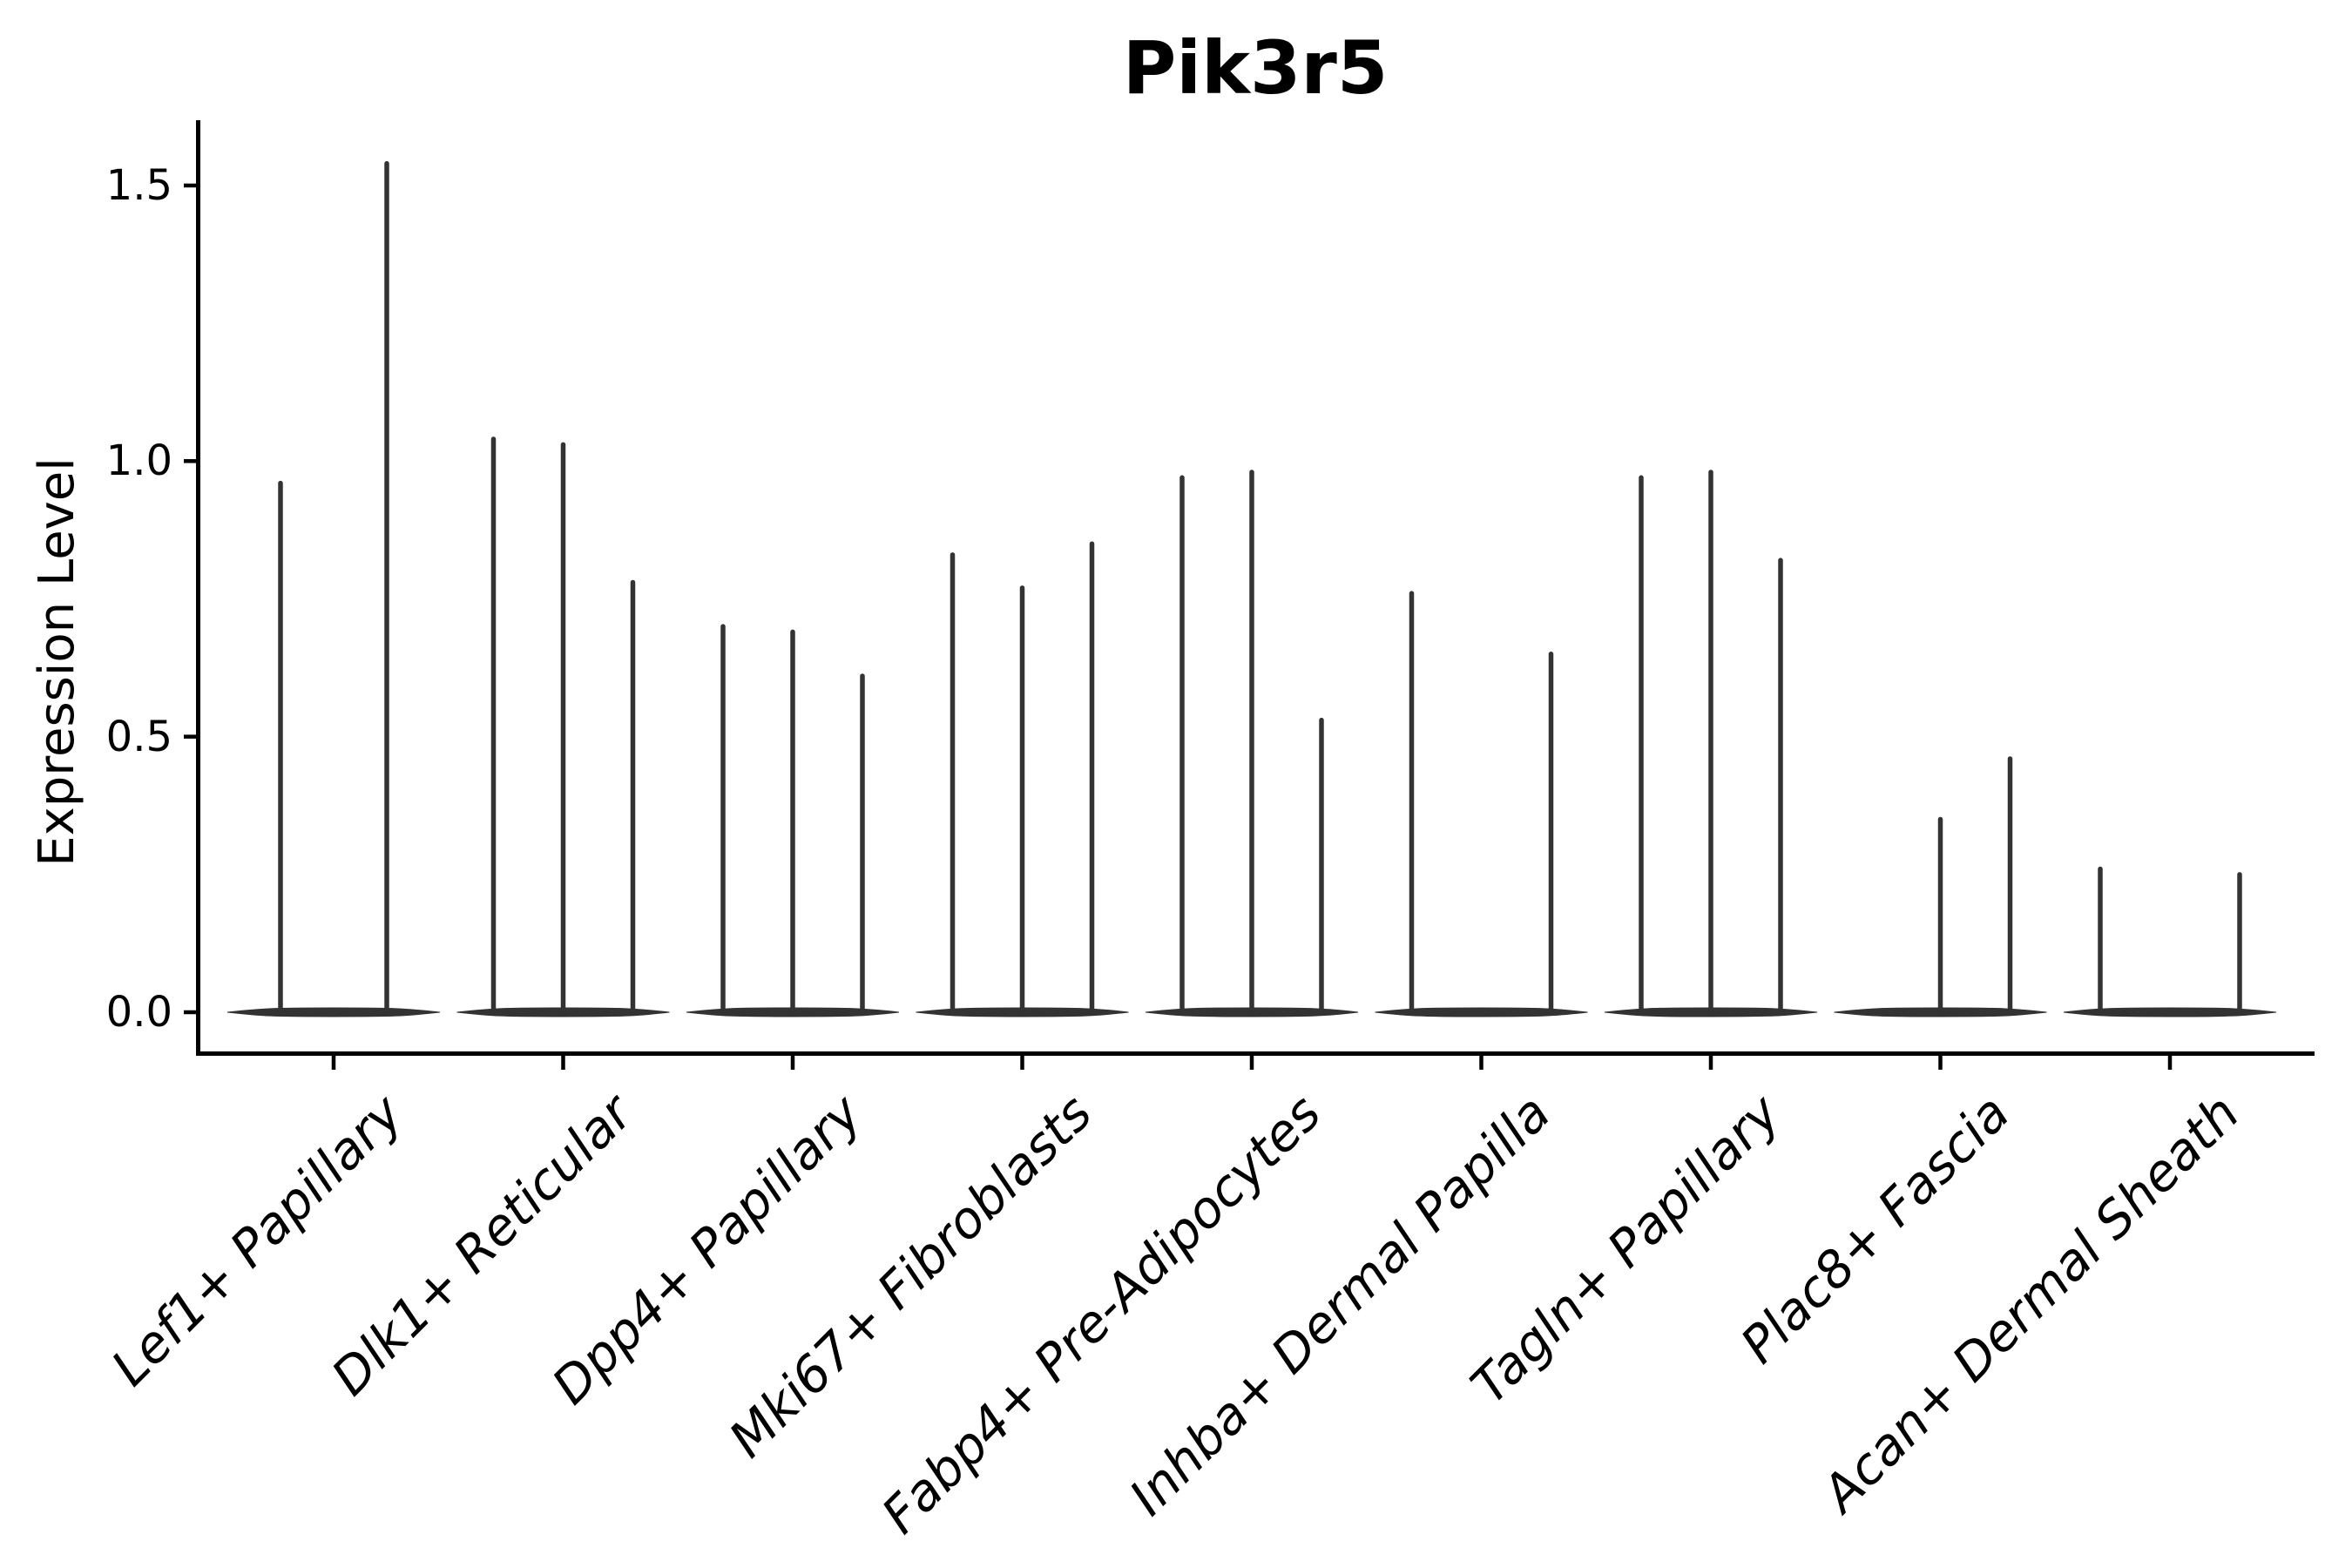  Describe the element at coordinates (138, 737) in the screenshot. I see `y-tick-label-0.5: 0.5` at that location.